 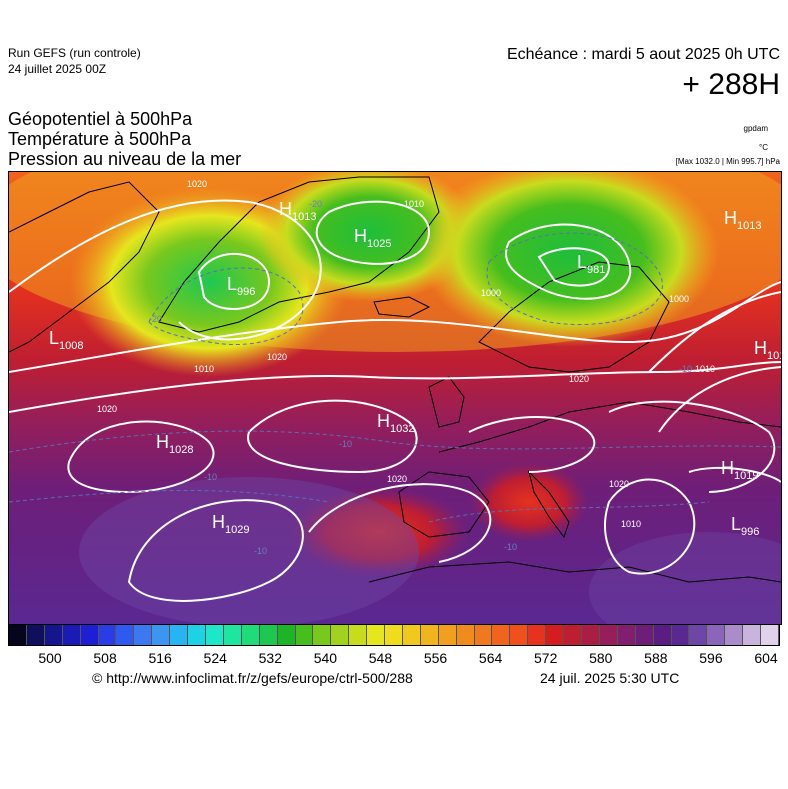 What do you see at coordinates (435, 658) in the screenshot?
I see `scale-tick-label: 556` at bounding box center [435, 658].